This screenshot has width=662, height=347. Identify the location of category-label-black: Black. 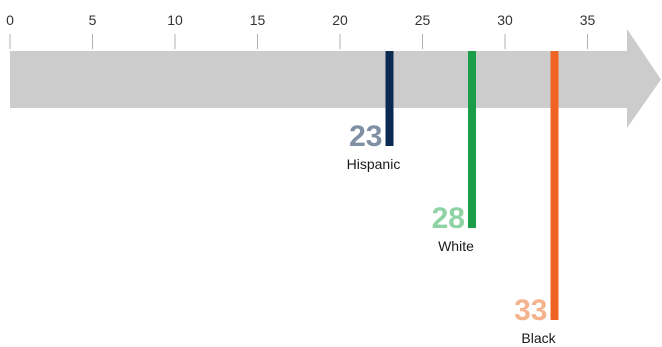
(538, 338).